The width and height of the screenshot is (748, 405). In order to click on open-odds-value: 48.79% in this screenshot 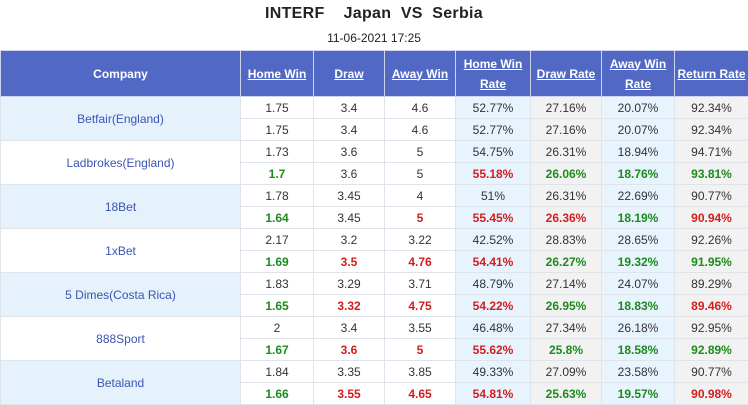, I will do `click(493, 284)`.